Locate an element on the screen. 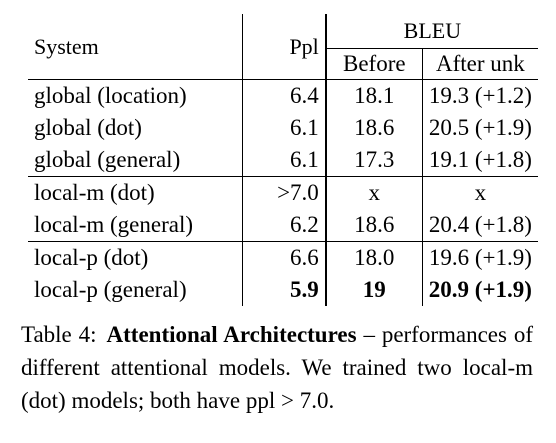 The height and width of the screenshot is (443, 556). before-cell: 17.3 is located at coordinates (374, 160).